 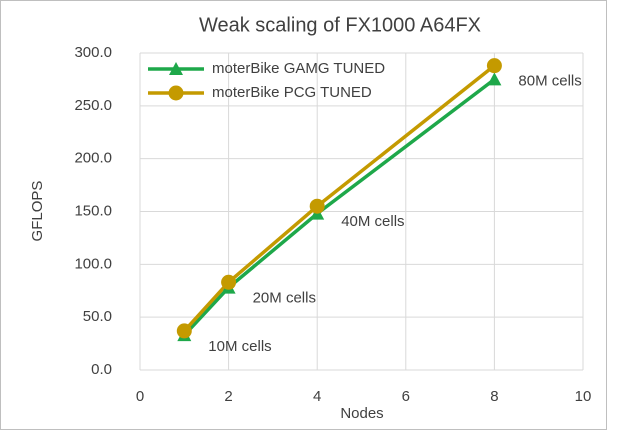 I want to click on annotation: 20M cells, so click(x=284, y=297).